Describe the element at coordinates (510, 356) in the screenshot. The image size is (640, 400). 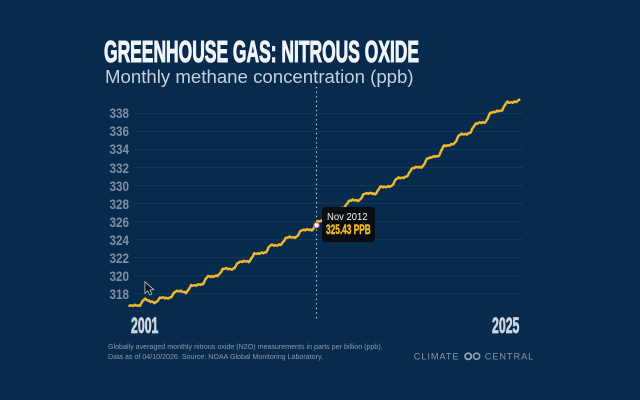
I see `svg-text: CENTRAL` at that location.